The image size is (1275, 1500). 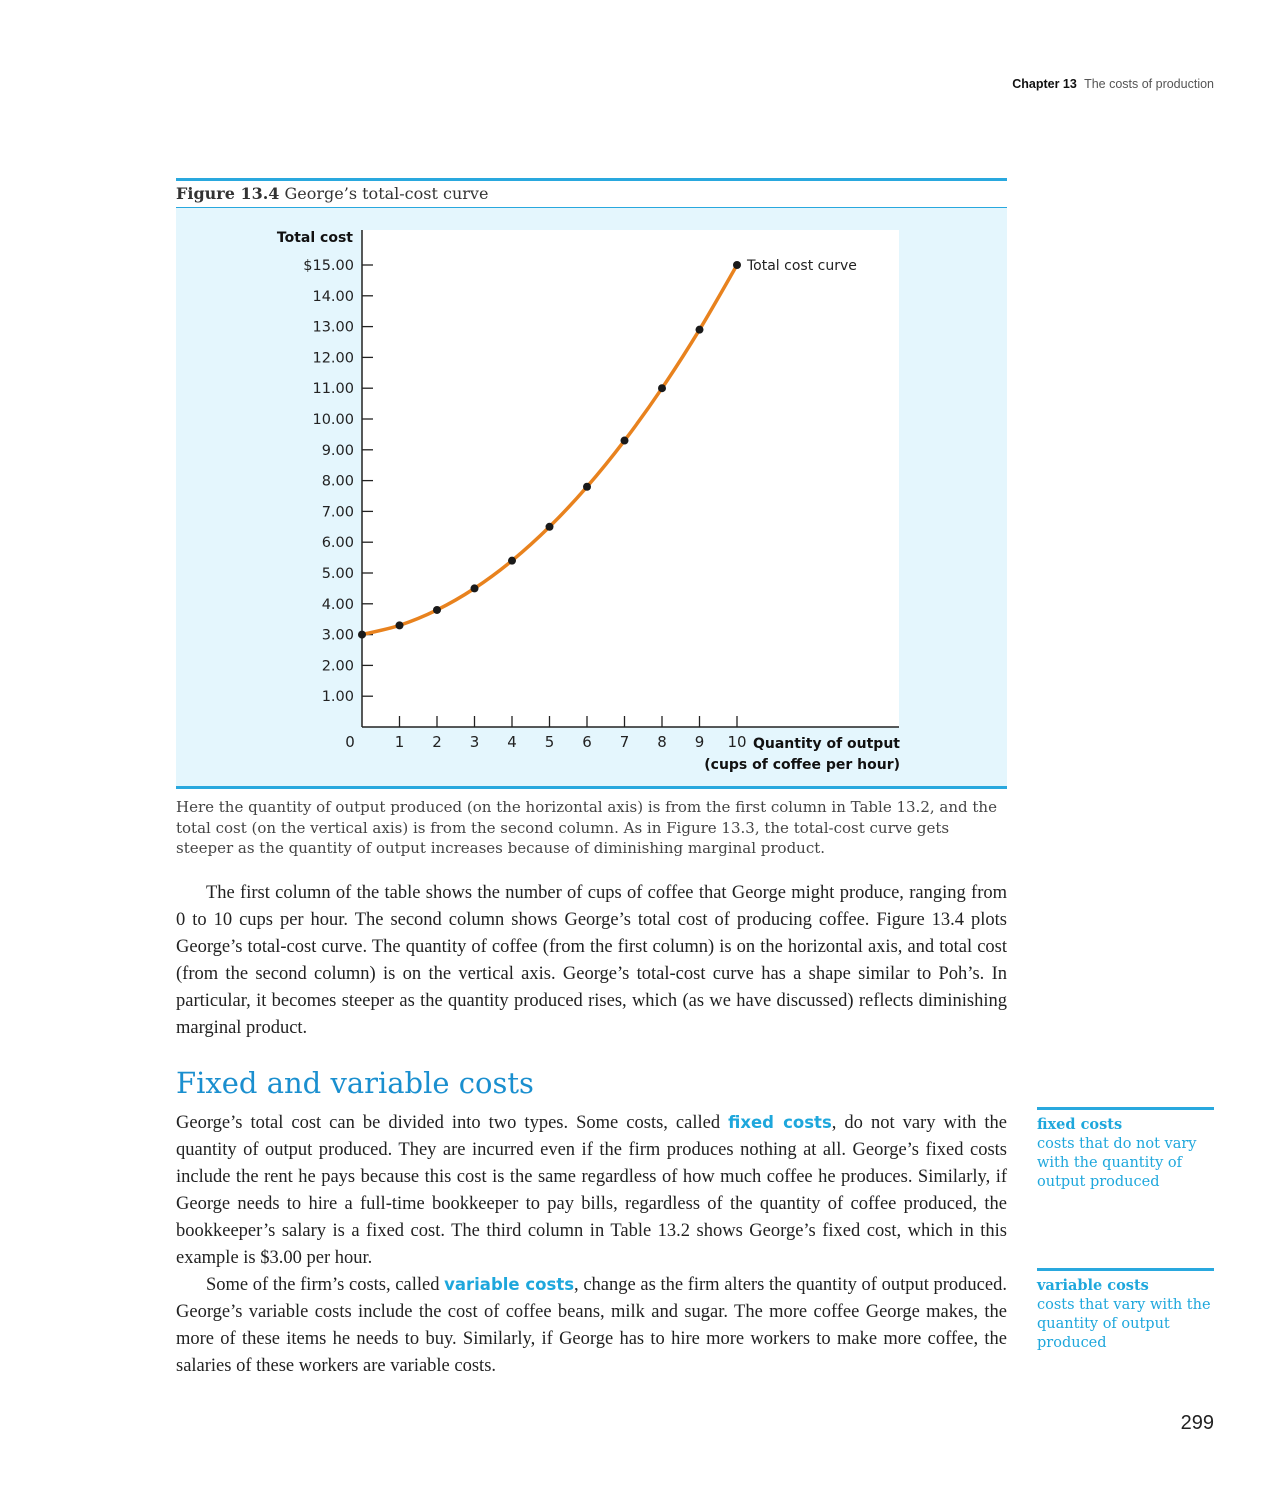 What do you see at coordinates (1080, 1124) in the screenshot?
I see `margin-note-term: fixed costs` at bounding box center [1080, 1124].